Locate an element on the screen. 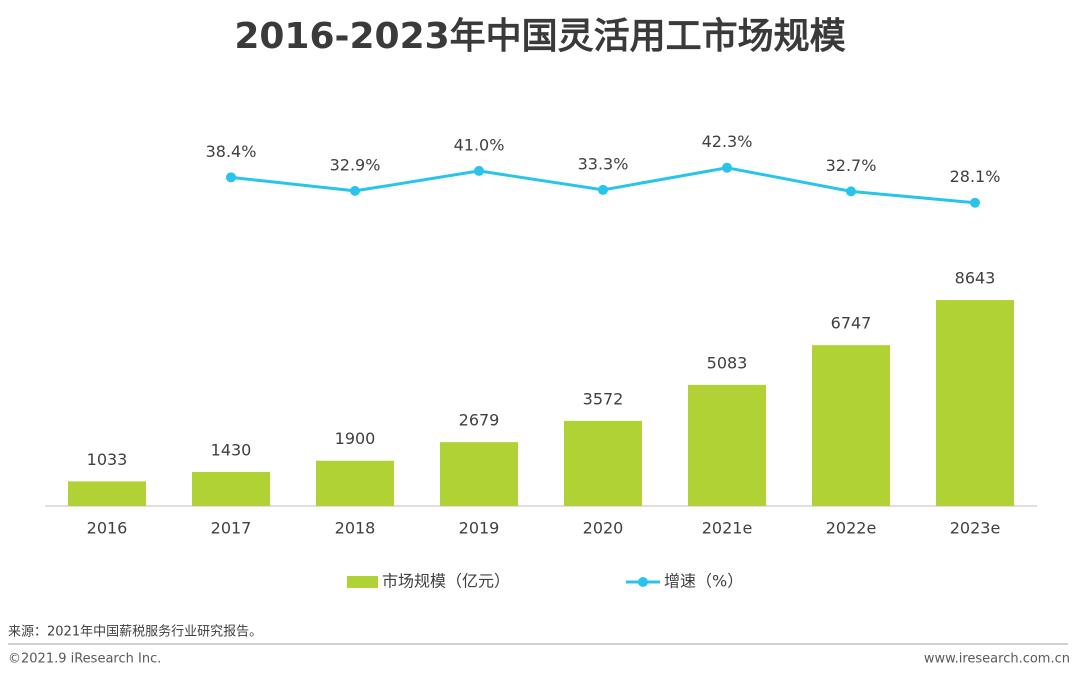 This screenshot has height=682, width=1080. x-tick-label: 2017 is located at coordinates (231, 528).